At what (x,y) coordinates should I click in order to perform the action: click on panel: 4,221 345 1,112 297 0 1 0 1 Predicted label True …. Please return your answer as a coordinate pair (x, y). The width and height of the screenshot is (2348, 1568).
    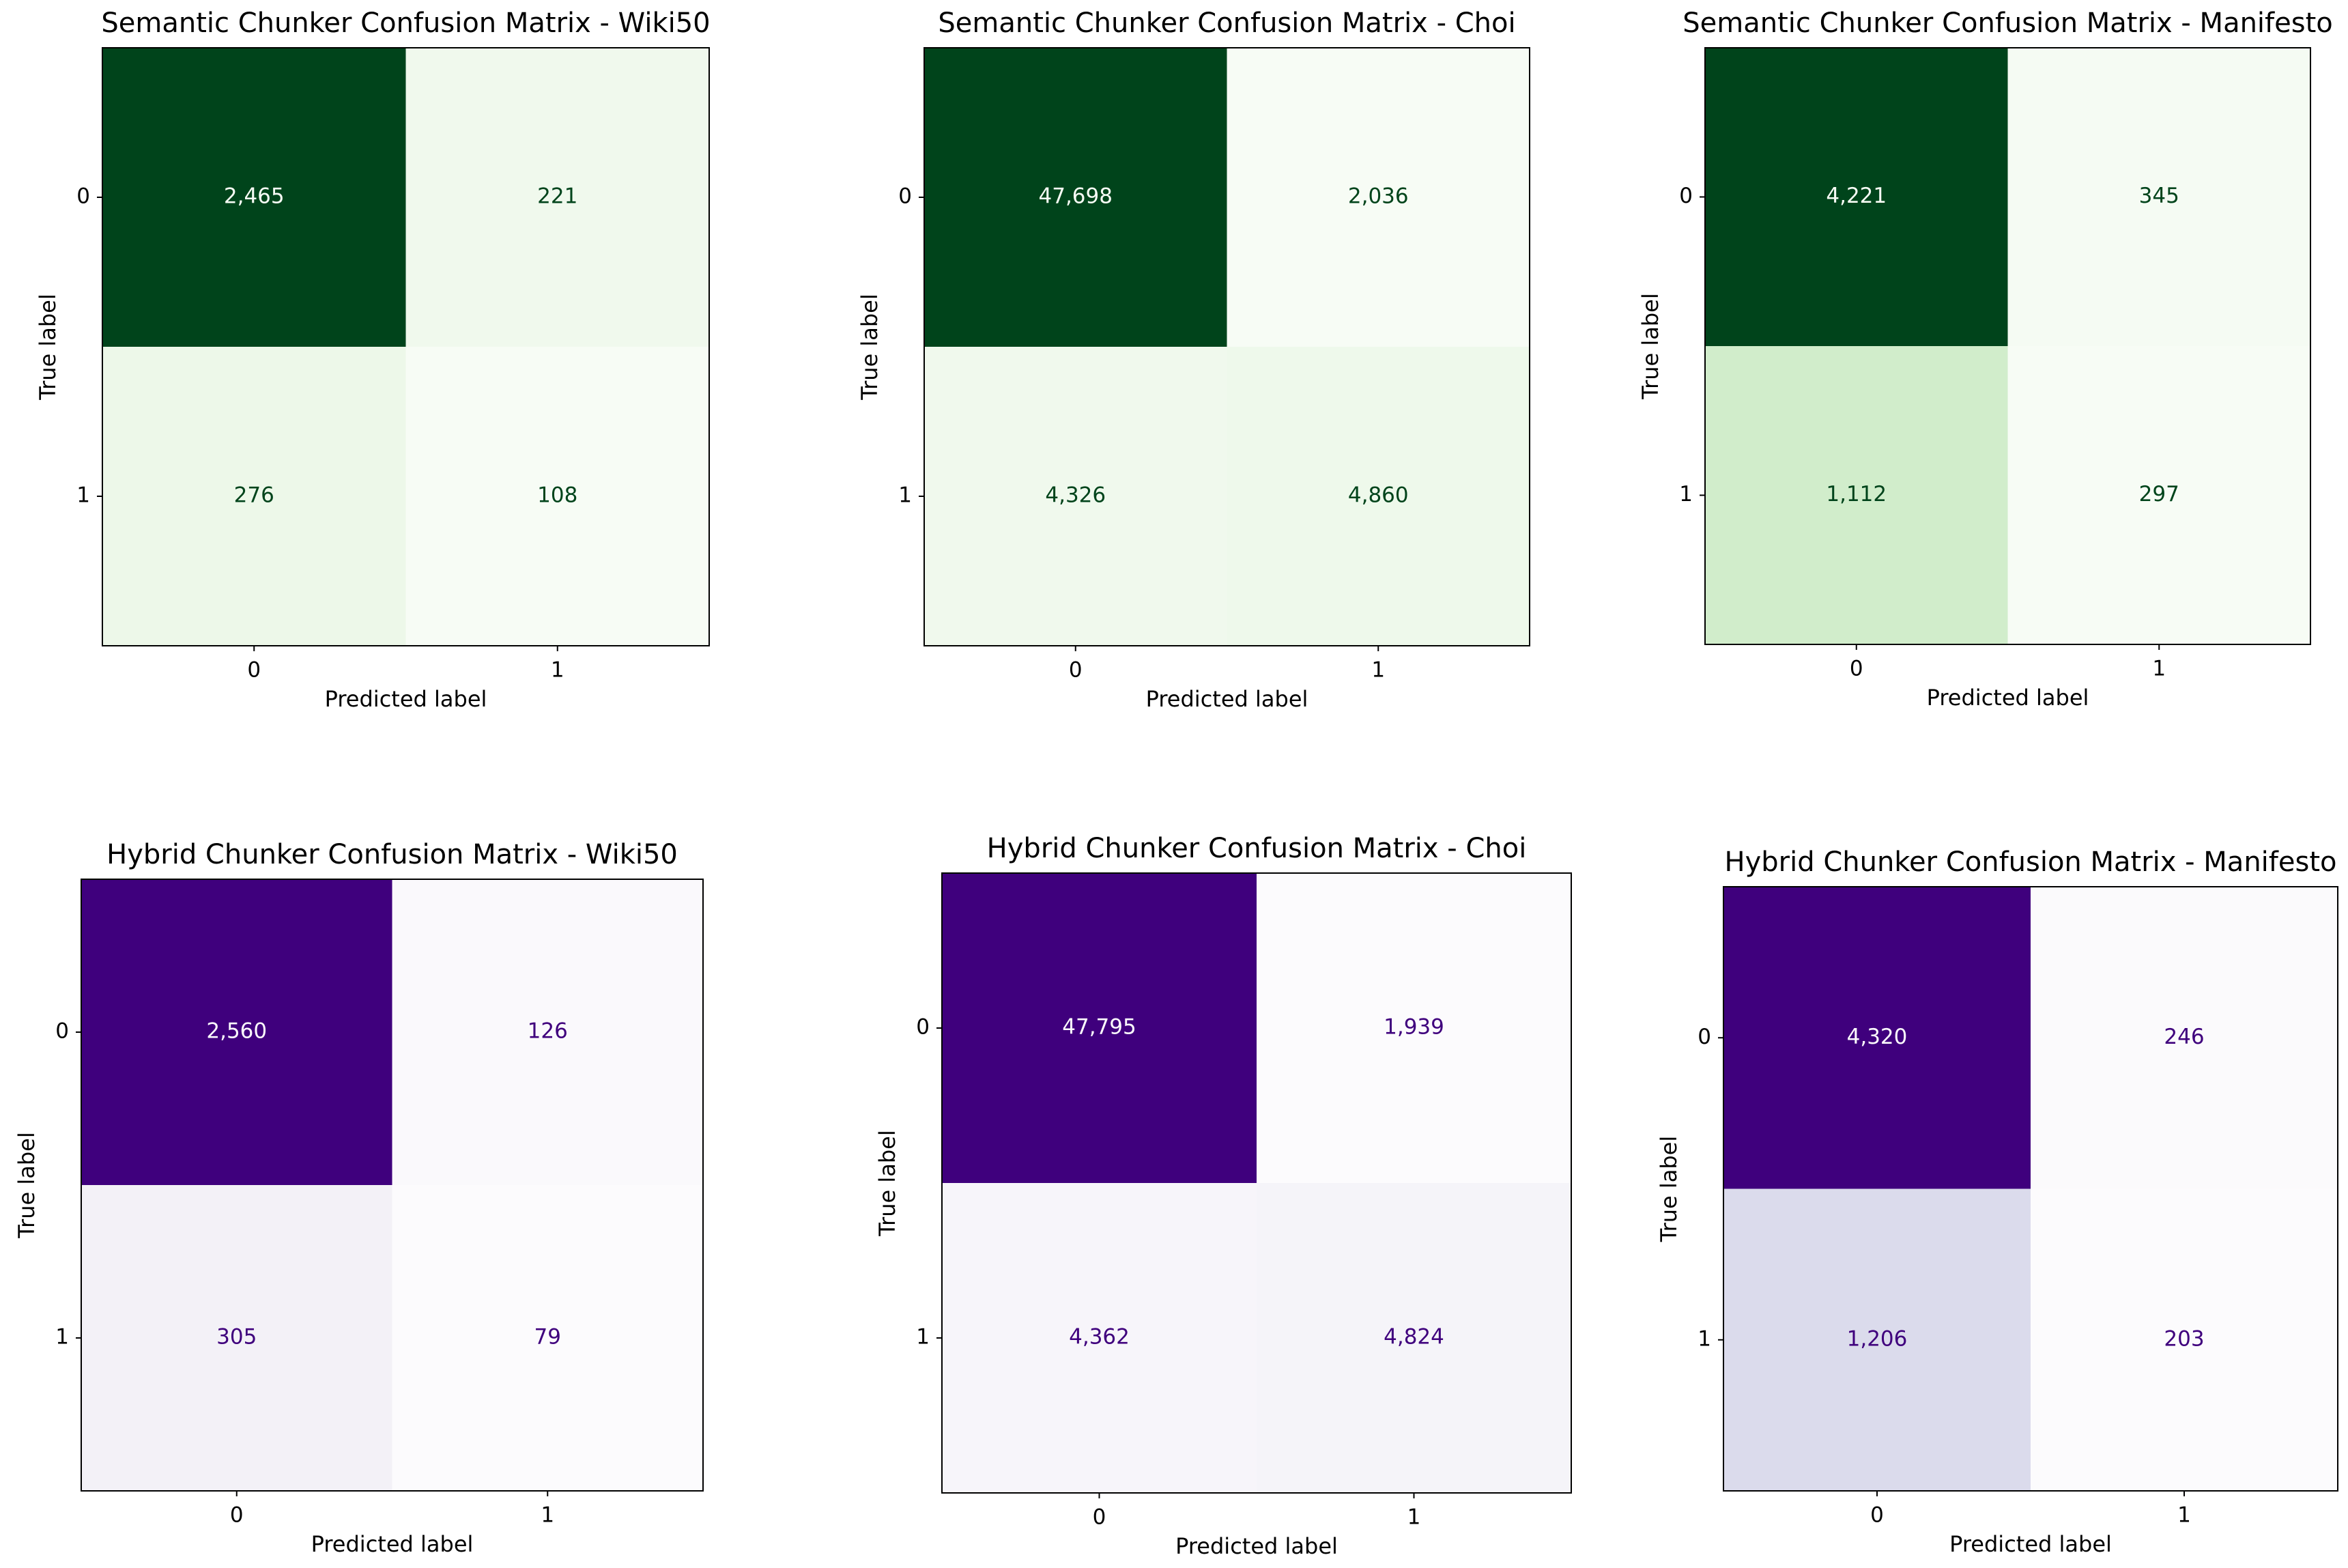
    Looking at the image, I should click on (1985, 359).